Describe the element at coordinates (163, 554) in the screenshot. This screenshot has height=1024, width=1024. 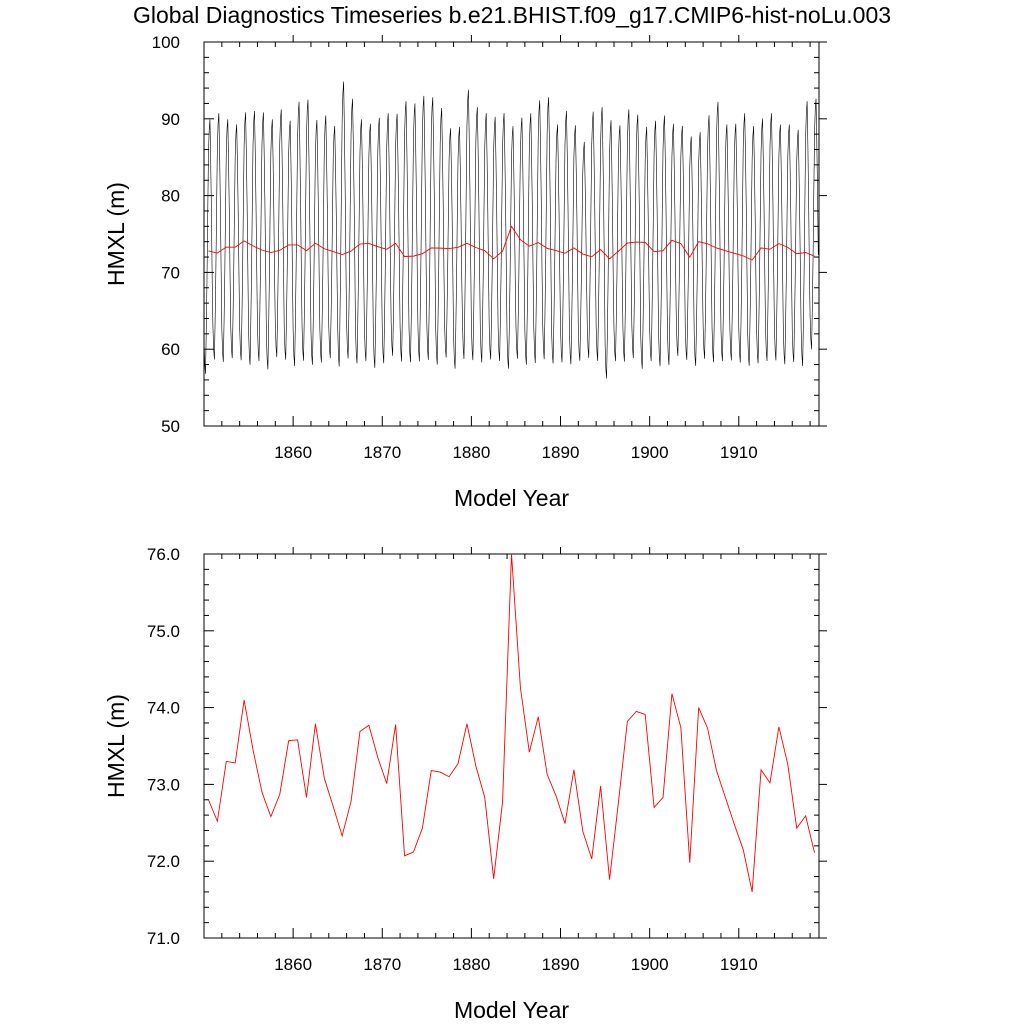
I see `y-tick-label: 76.0` at that location.